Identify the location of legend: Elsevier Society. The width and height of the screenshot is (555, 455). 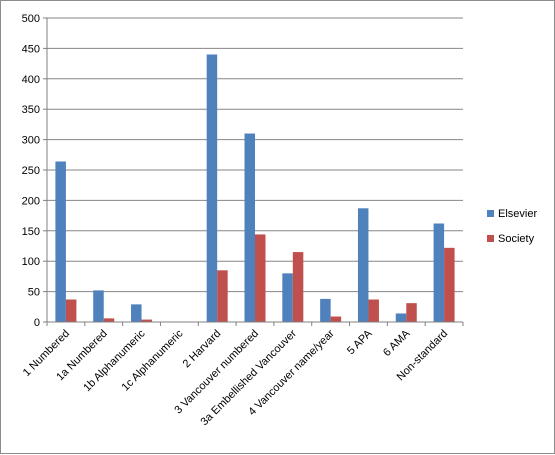
(512, 226).